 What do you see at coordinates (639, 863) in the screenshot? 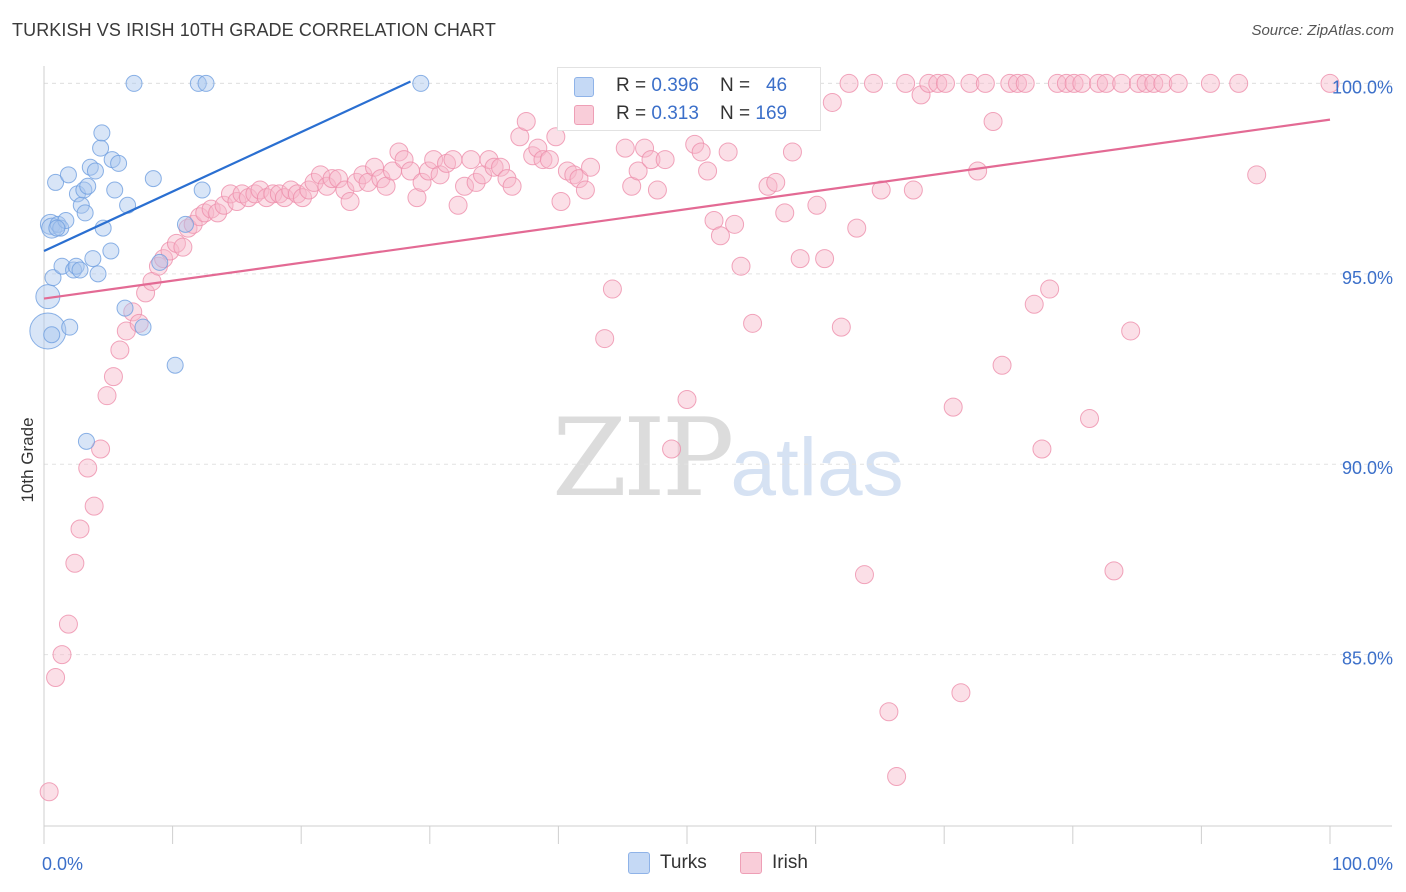
I see `legend-swatch-turks` at bounding box center [639, 863].